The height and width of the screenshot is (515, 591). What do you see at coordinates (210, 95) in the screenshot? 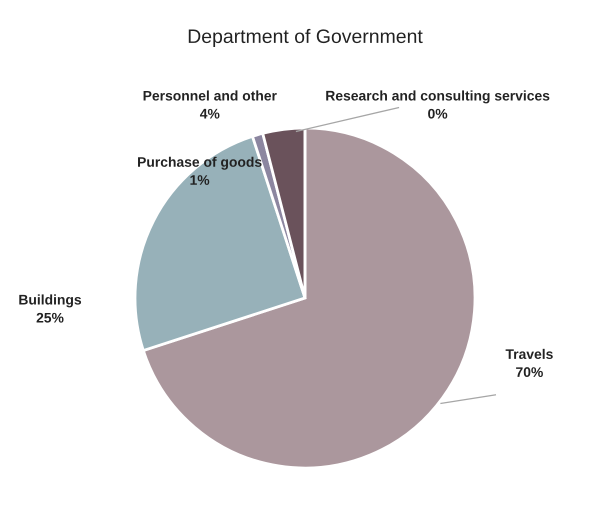
I see `slice-label: Personnel and other` at bounding box center [210, 95].